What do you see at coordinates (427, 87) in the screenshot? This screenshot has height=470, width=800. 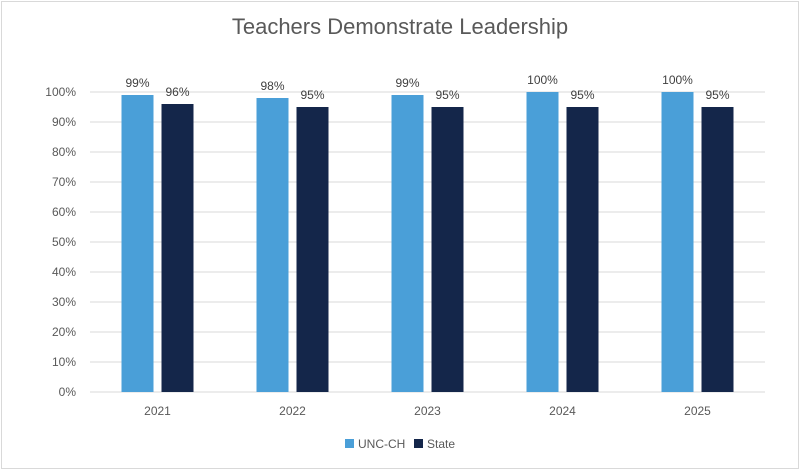 I see `data-labels: 99% 96% 98% 95% 99% 95% 100% 95% 100% 95%` at bounding box center [427, 87].